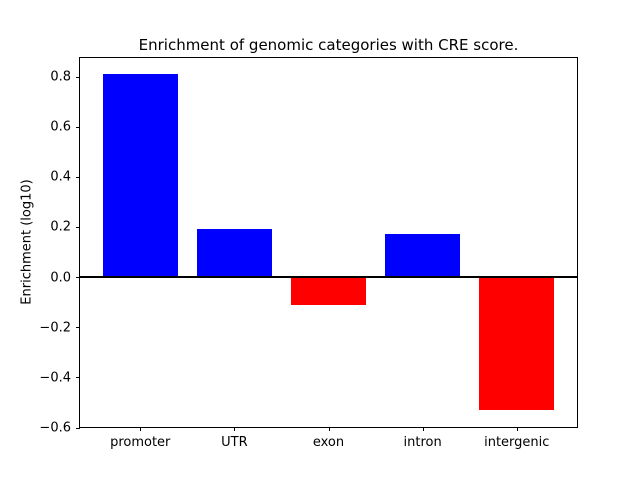 The width and height of the screenshot is (640, 480). What do you see at coordinates (234, 442) in the screenshot?
I see `x-tick-label-UTR: UTR` at bounding box center [234, 442].